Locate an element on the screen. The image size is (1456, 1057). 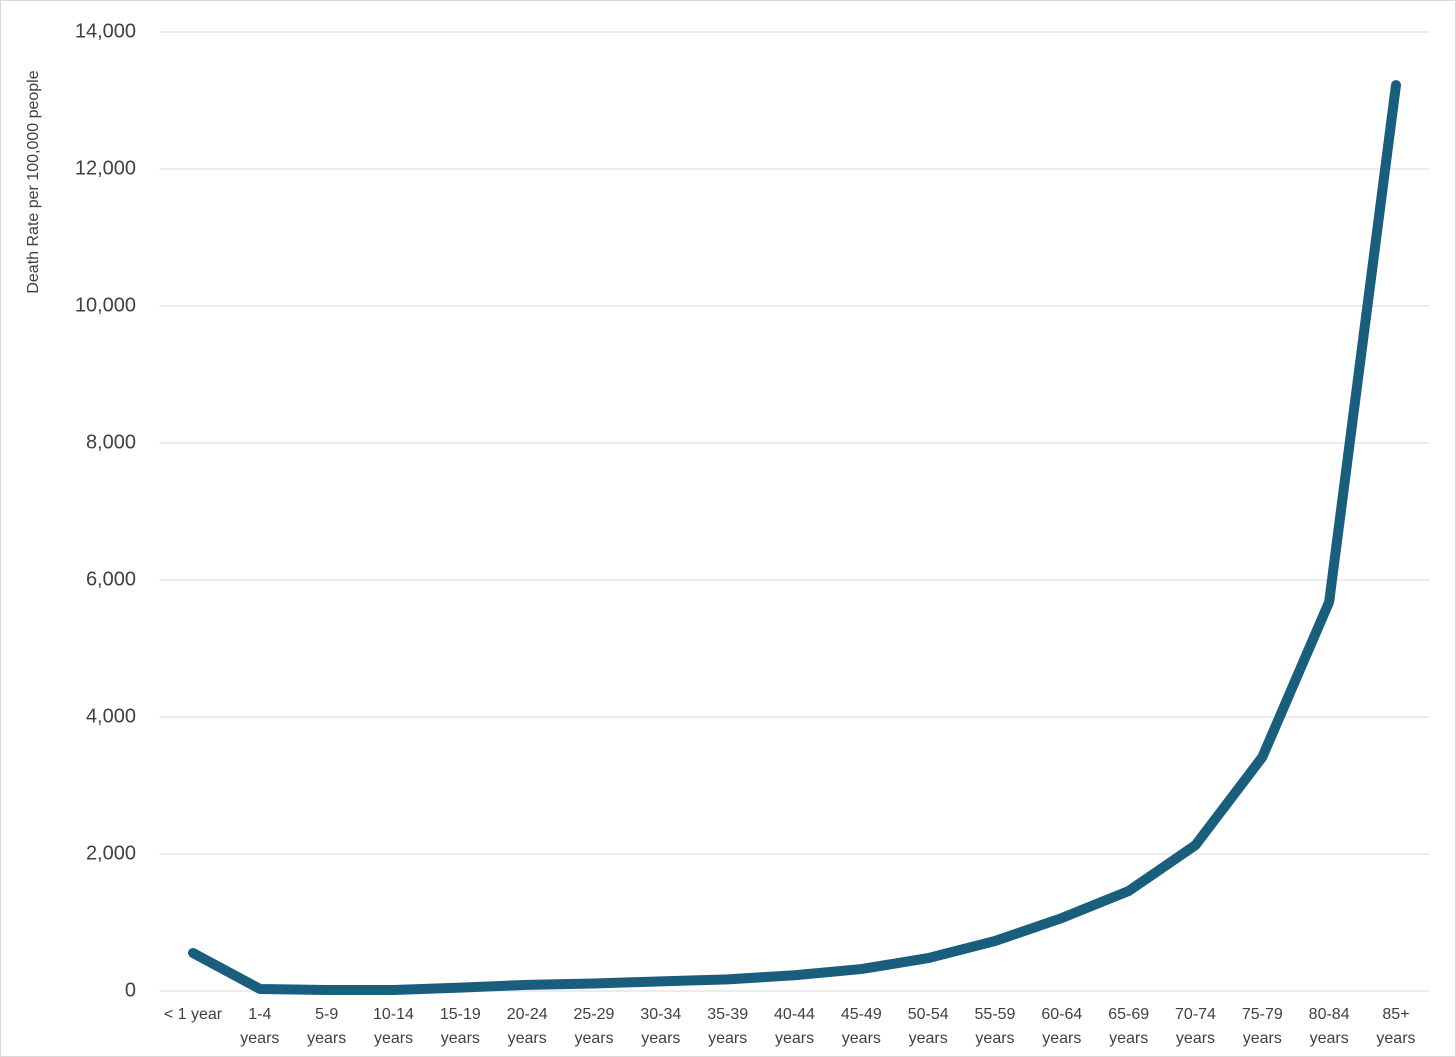
y-tick-label: 8,000 is located at coordinates (111, 442).